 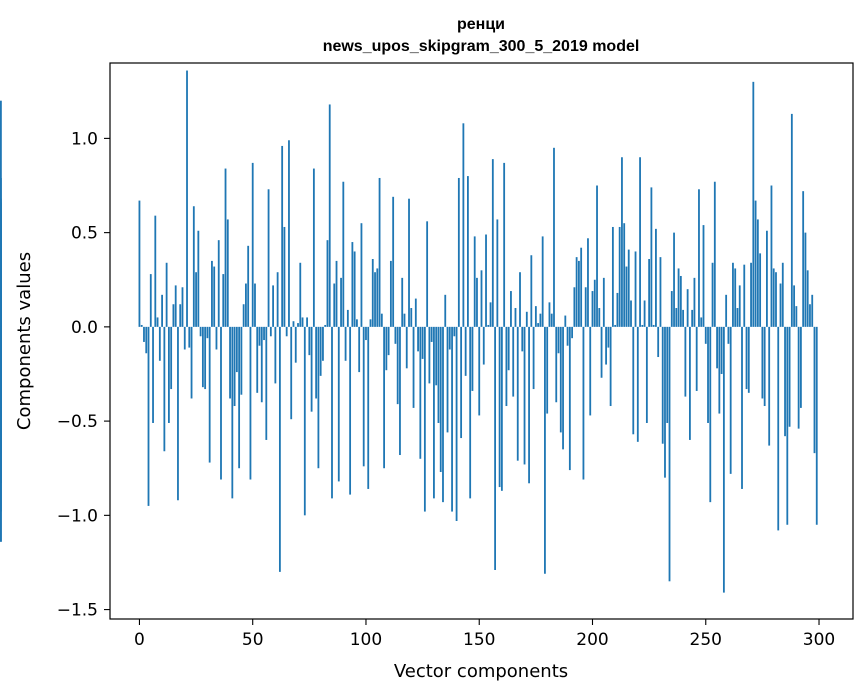 What do you see at coordinates (84, 328) in the screenshot?
I see `y-tick-label: 0.0` at bounding box center [84, 328].